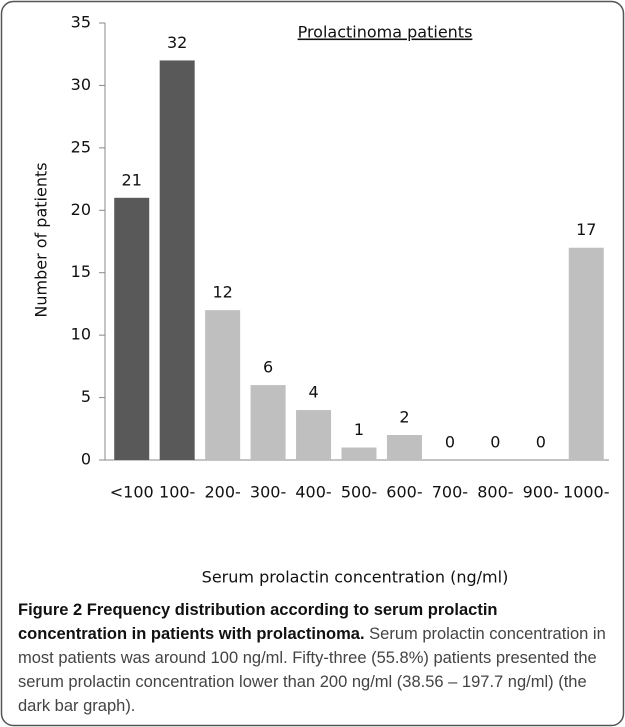 The image size is (625, 727). I want to click on x-tick-label: 600-, so click(404, 492).